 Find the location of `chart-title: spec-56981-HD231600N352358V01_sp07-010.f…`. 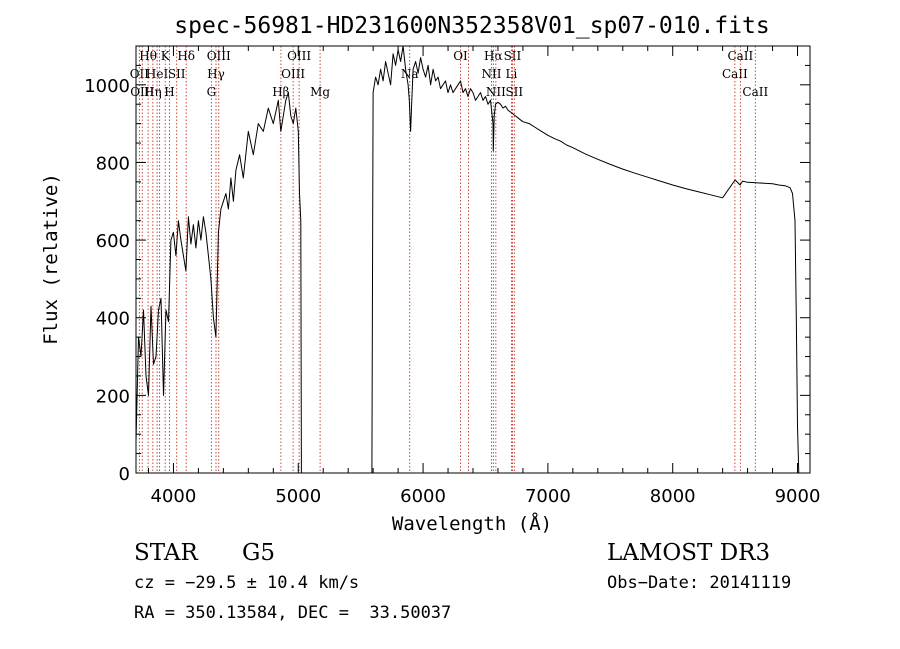

chart-title: spec-56981-HD231600N352358V01_sp07-010.f… is located at coordinates (471, 26).